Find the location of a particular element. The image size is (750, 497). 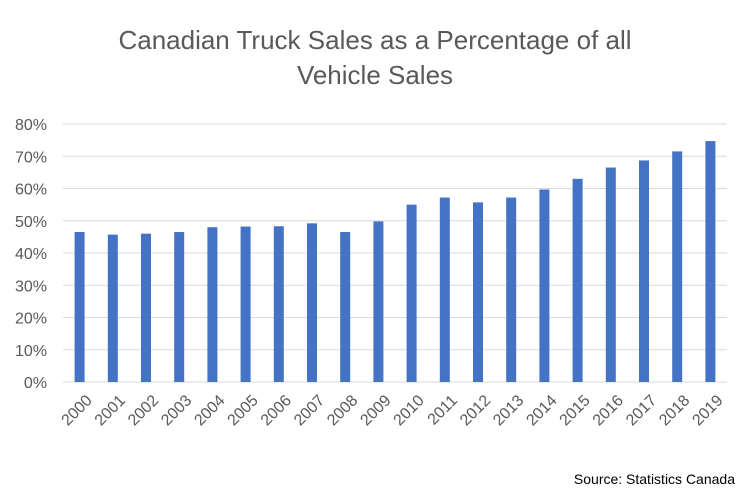

x-tick-label: 2014 is located at coordinates (541, 410).